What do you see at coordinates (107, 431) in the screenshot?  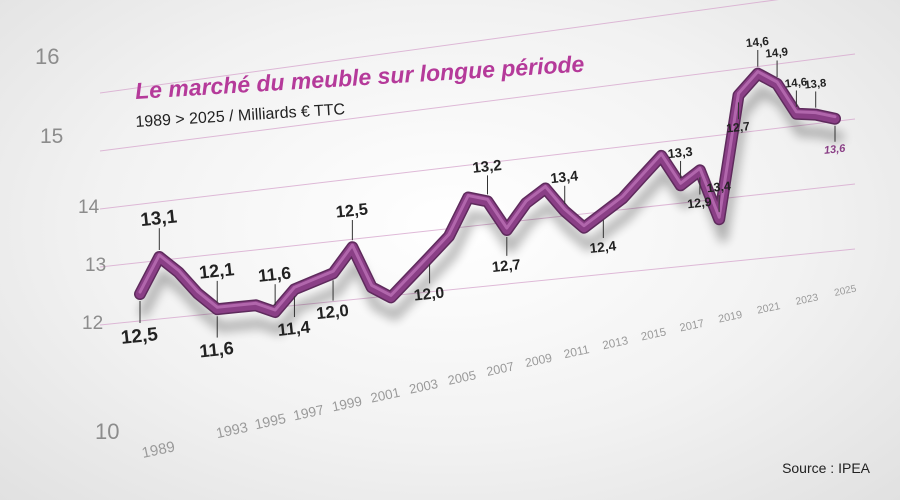 I see `y-tick-label: 10` at bounding box center [107, 431].